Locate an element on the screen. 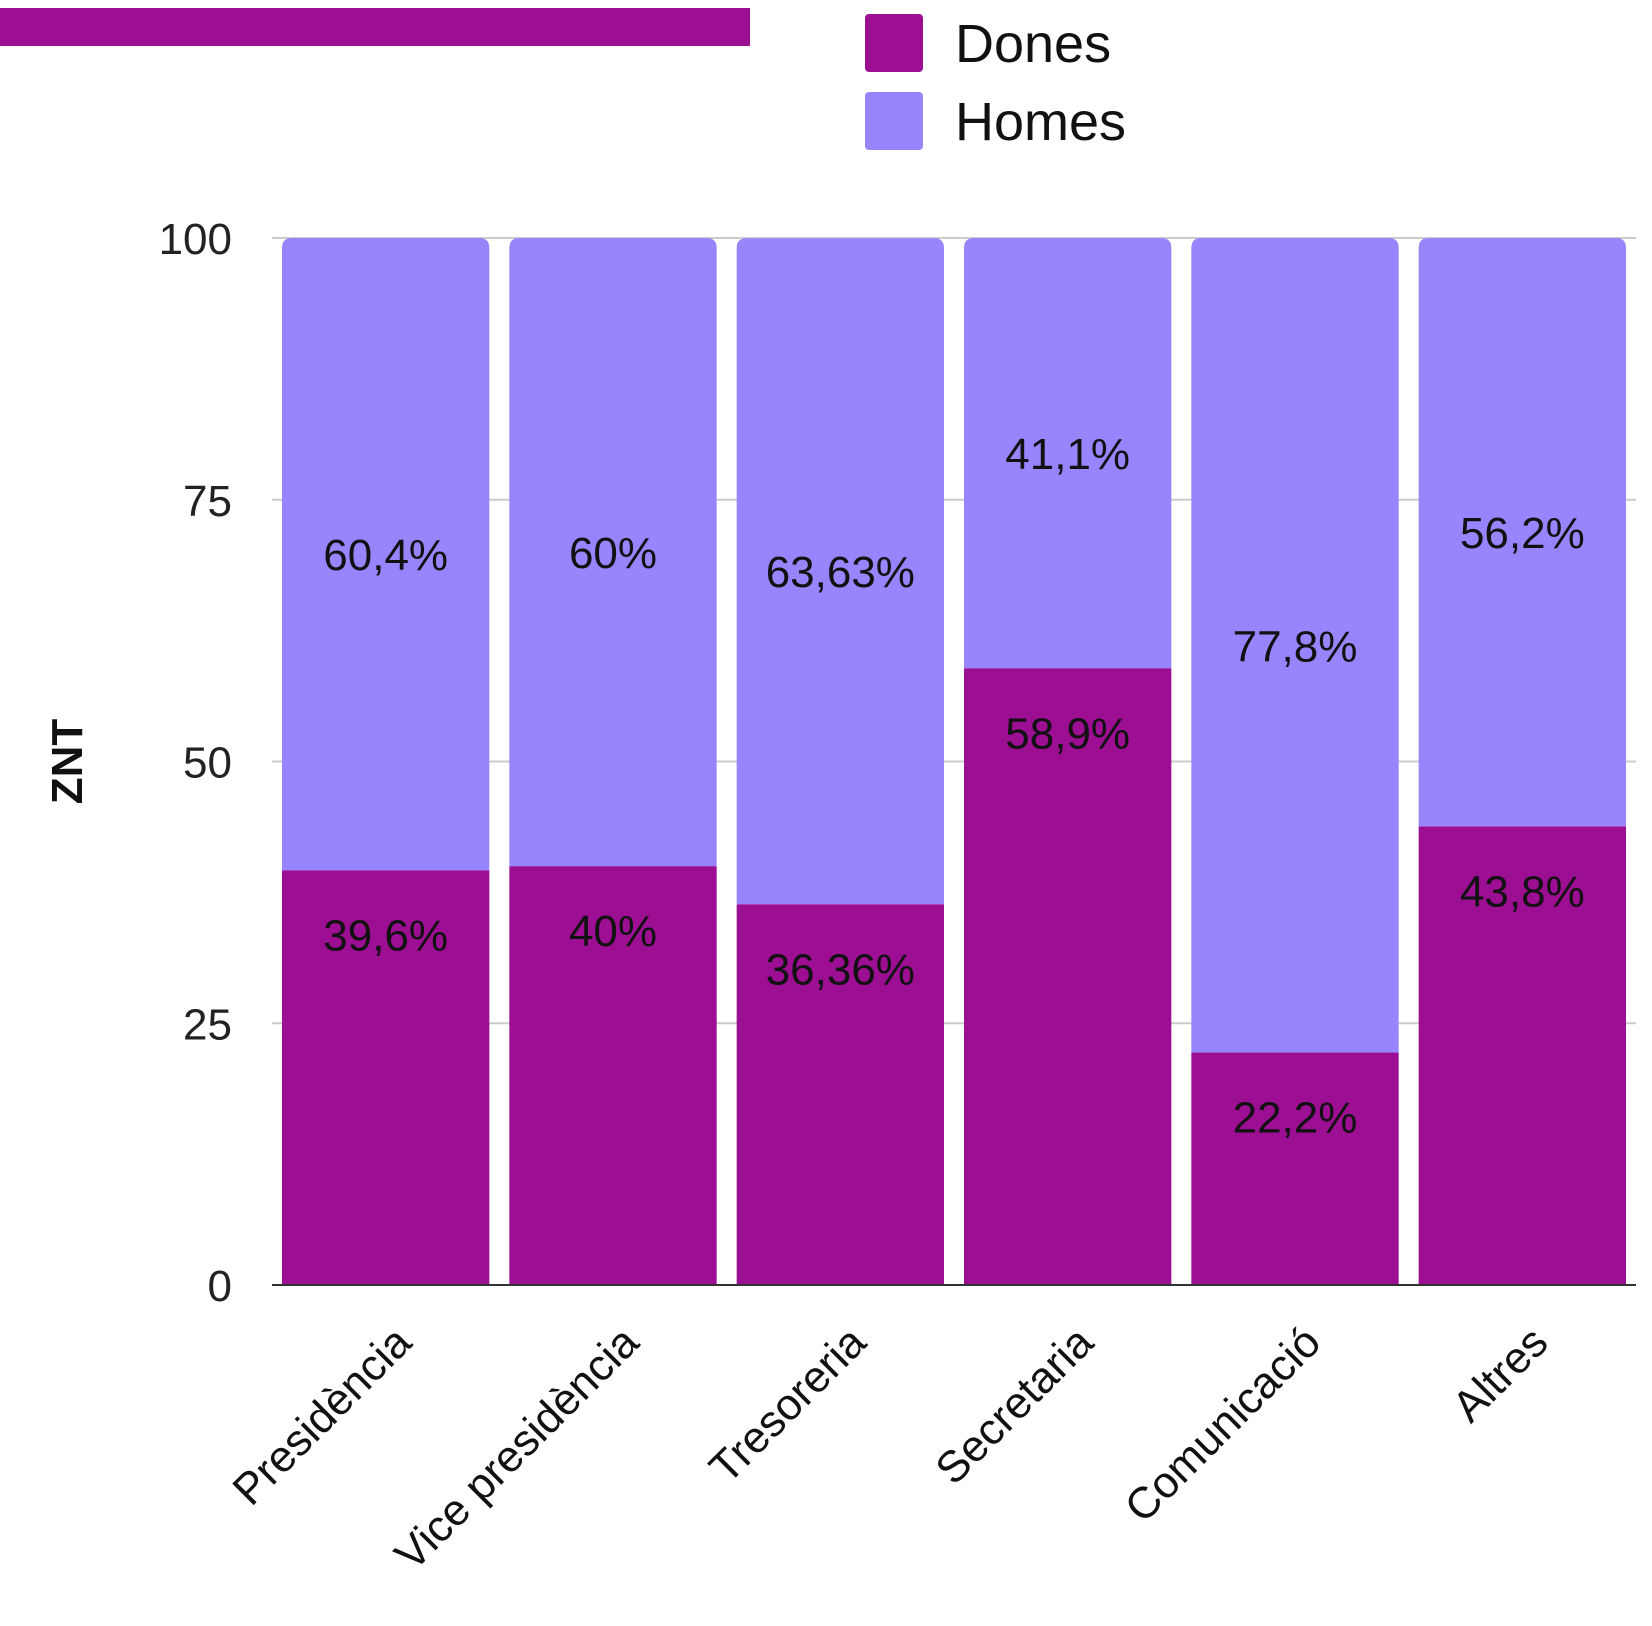 The width and height of the screenshot is (1652, 1626). data-label-homes: 60,4% is located at coordinates (385, 555).